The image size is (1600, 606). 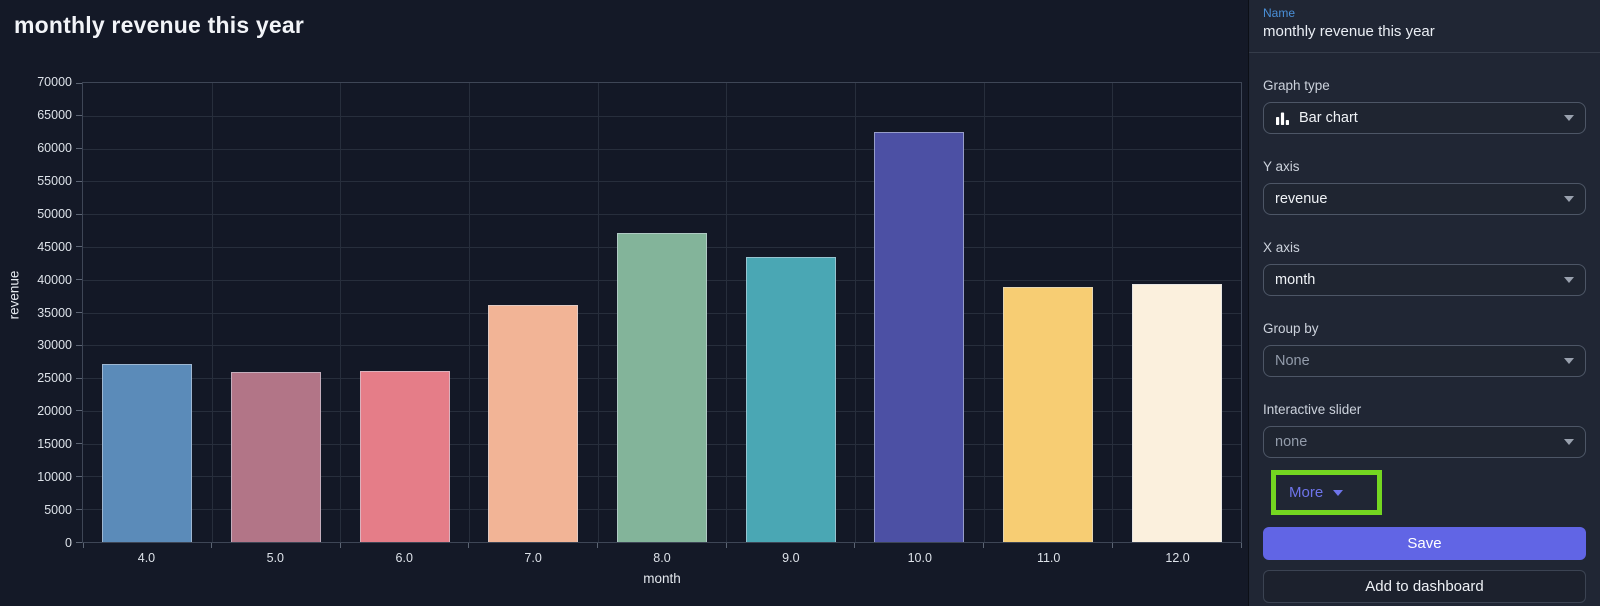 I want to click on x-tick-label: 6.0, so click(x=404, y=558).